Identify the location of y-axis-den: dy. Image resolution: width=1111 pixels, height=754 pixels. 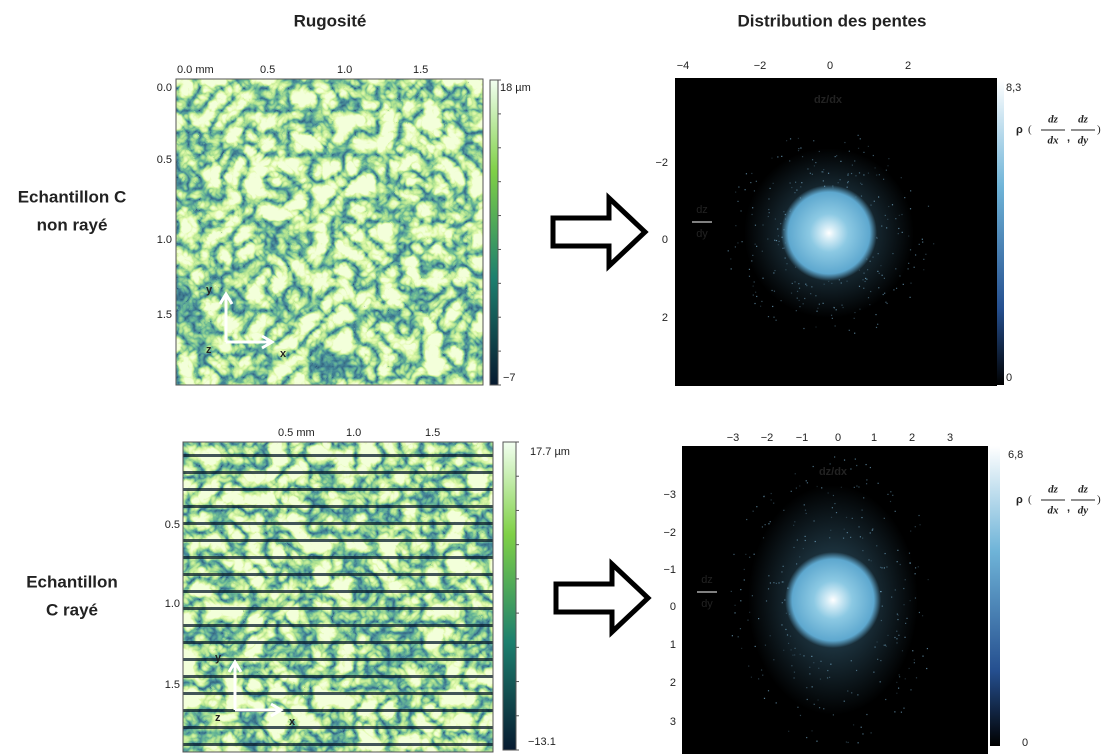
(702, 234).